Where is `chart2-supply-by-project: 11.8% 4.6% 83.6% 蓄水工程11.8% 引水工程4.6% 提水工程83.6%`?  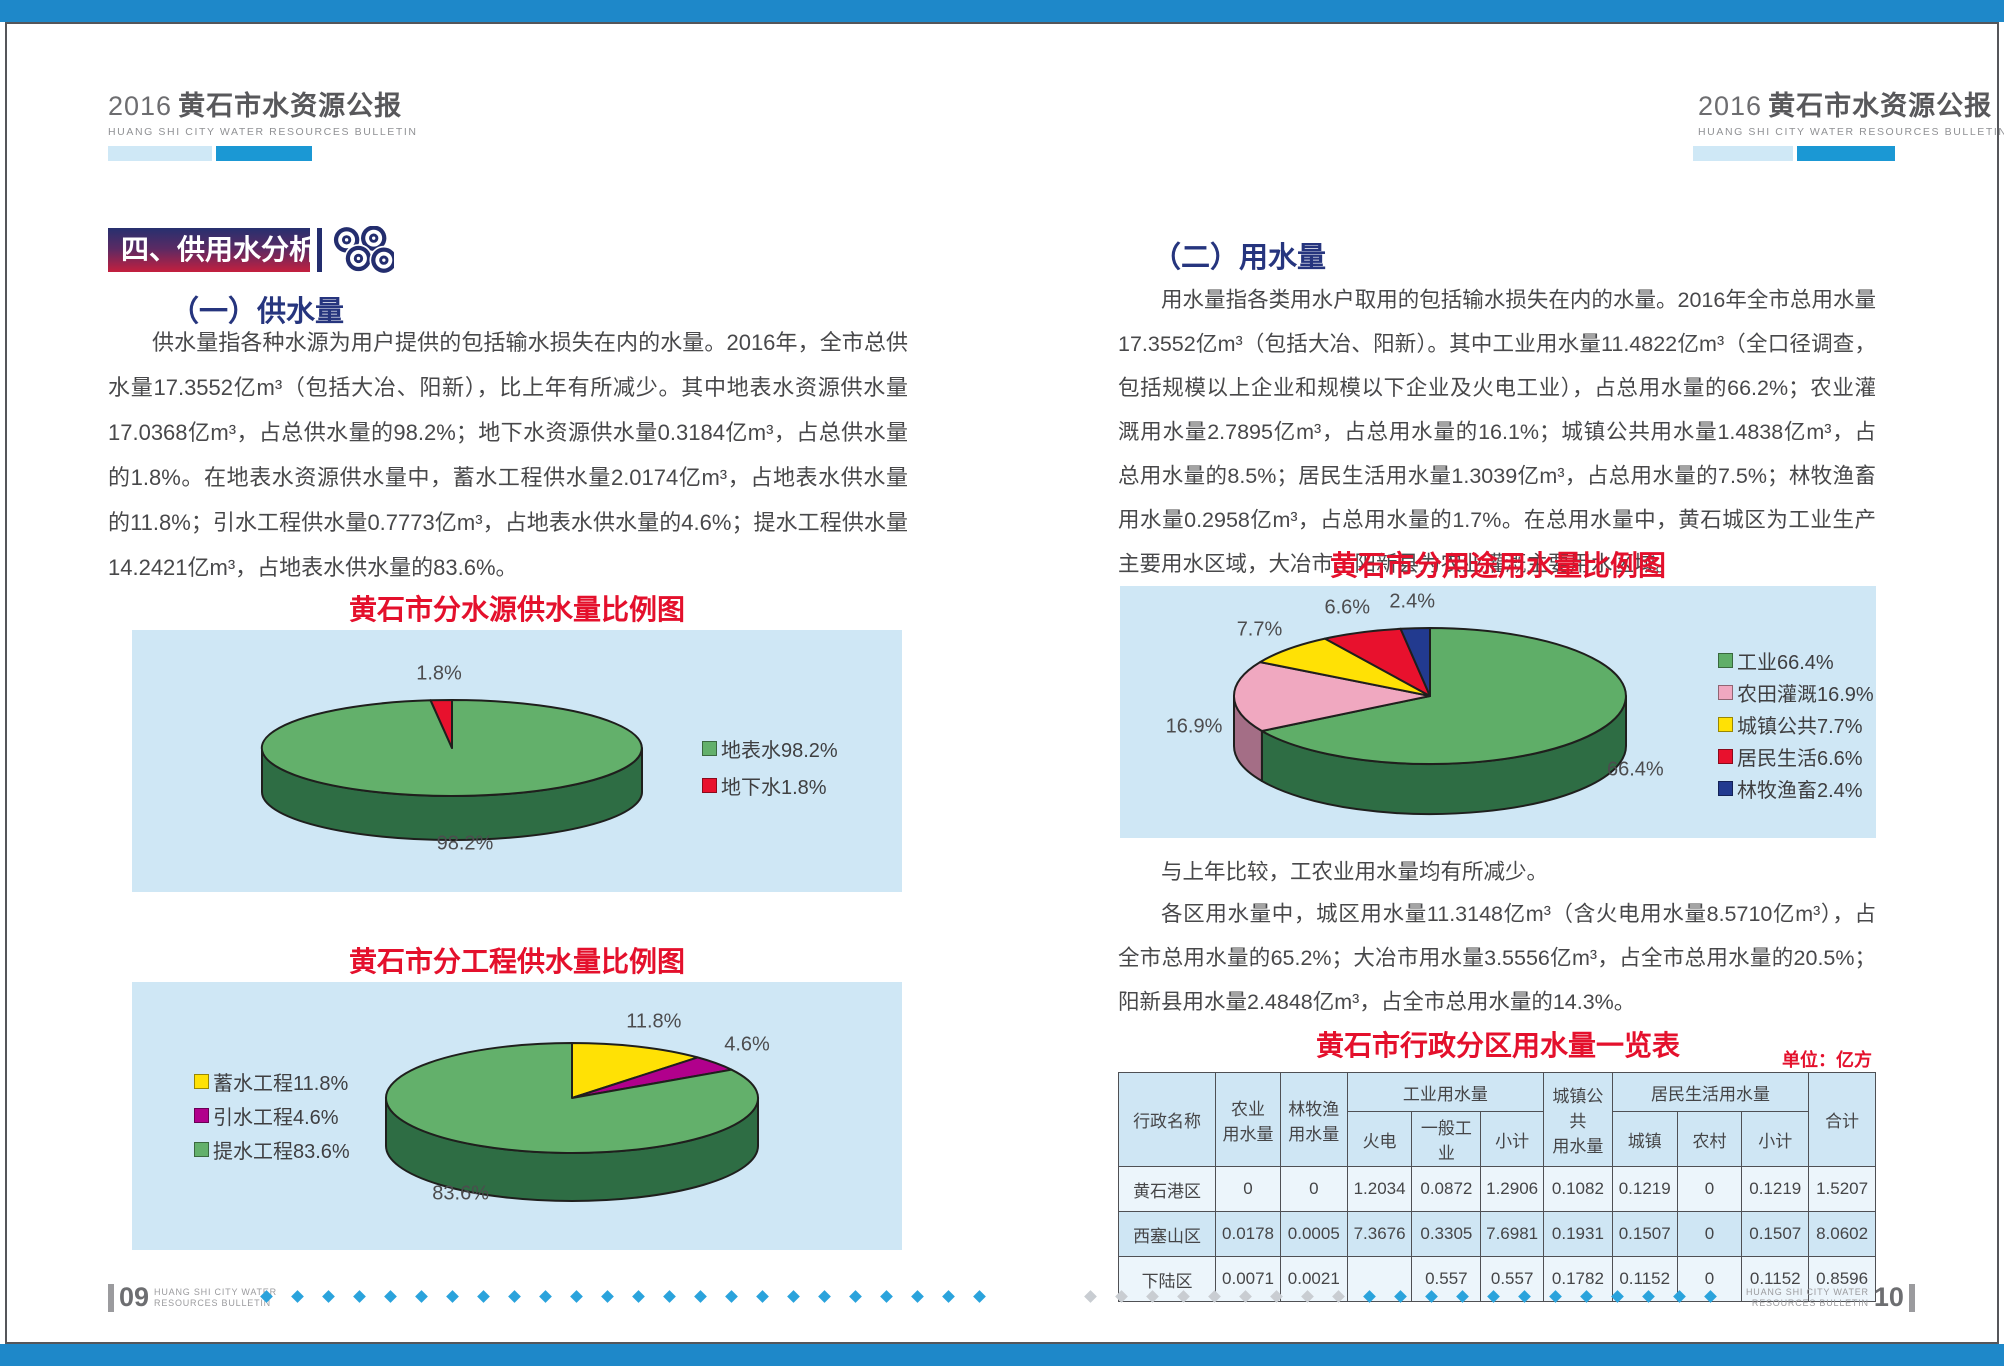
chart2-supply-by-project: 11.8% 4.6% 83.6% 蓄水工程11.8% 引水工程4.6% 提水工程83.6% is located at coordinates (517, 1116).